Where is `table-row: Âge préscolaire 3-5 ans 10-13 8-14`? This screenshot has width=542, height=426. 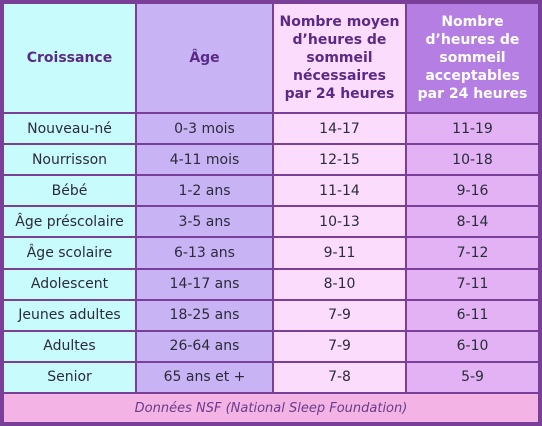 table-row: Âge préscolaire 3-5 ans 10-13 8-14 is located at coordinates (271, 222).